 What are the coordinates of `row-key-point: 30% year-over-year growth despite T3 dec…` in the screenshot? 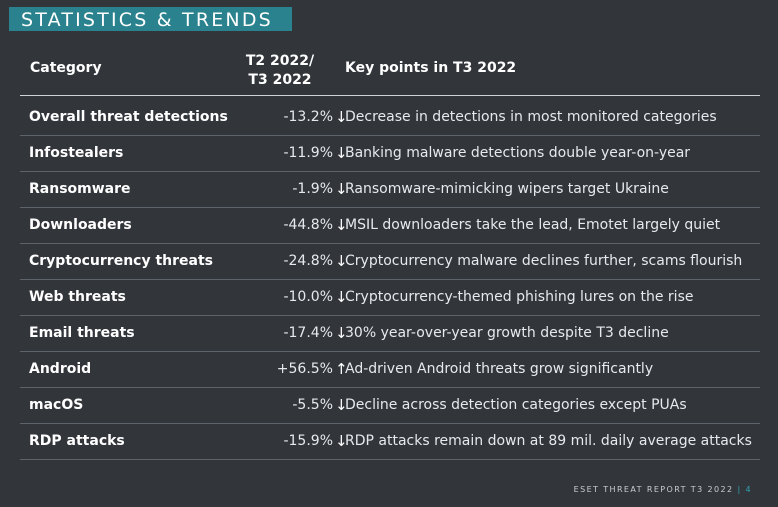 It's located at (507, 333).